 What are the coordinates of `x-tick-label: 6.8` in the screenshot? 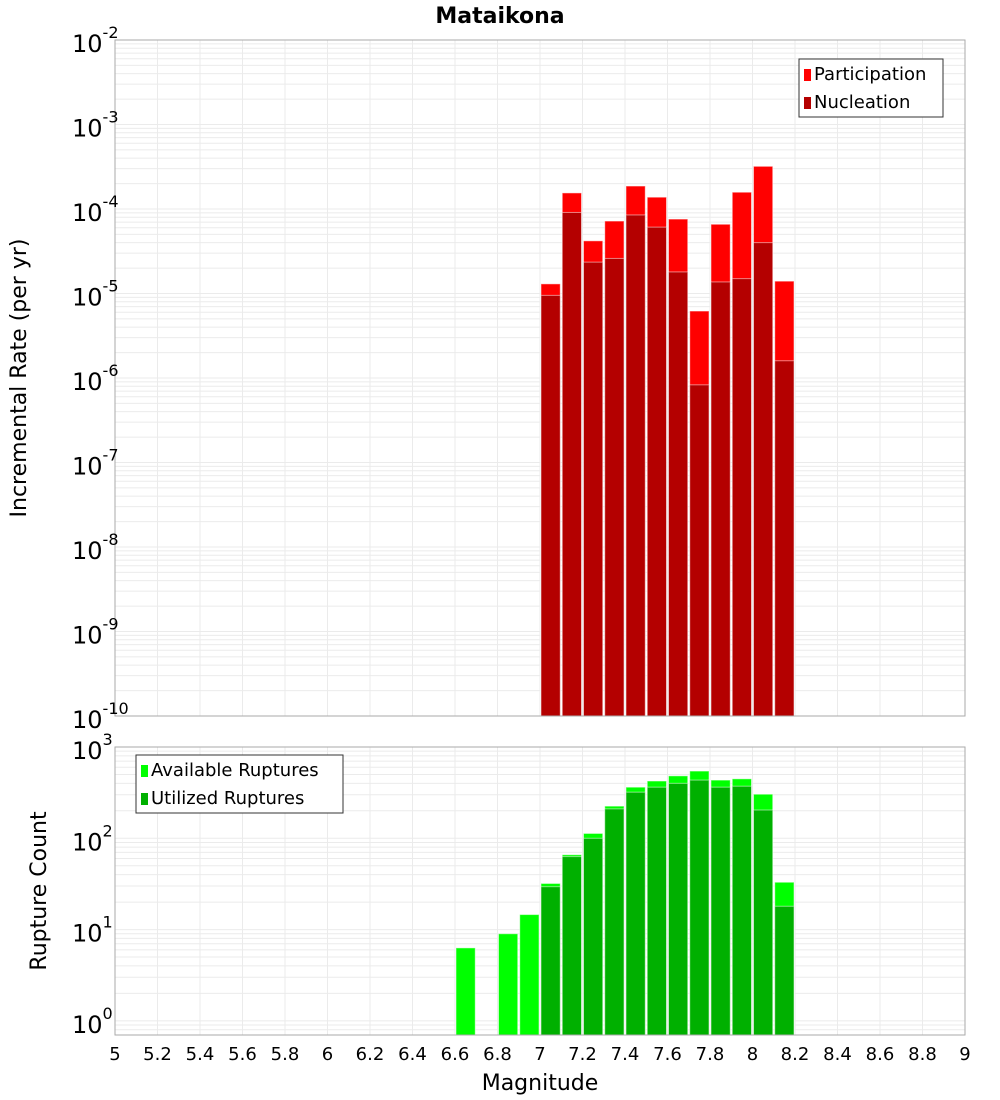 It's located at (497, 1054).